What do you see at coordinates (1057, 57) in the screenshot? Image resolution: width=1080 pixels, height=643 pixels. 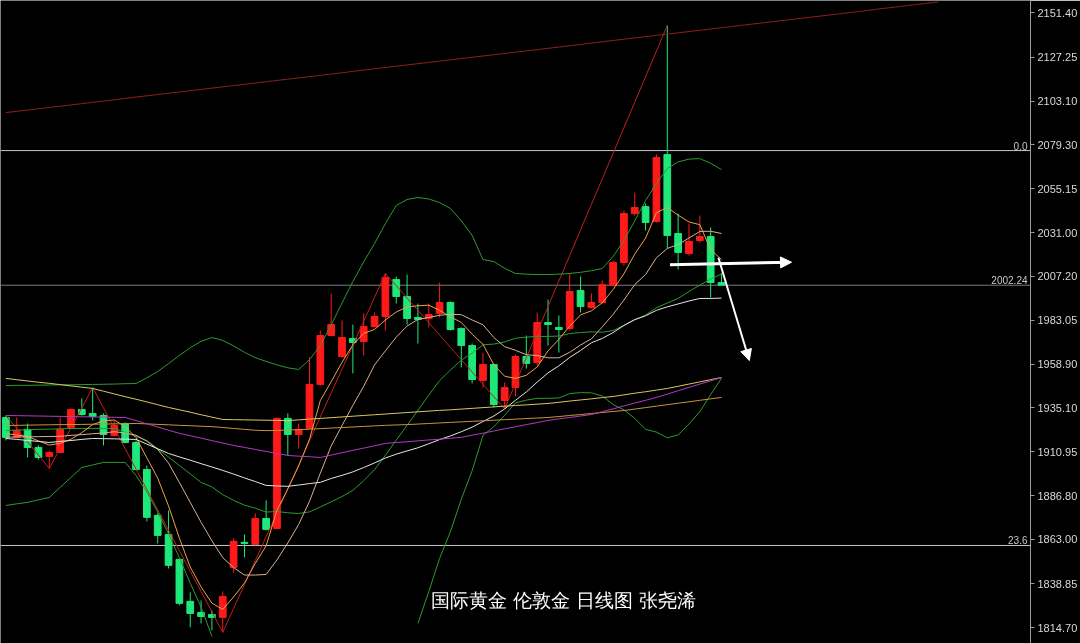 I see `y-tick-label: 2127.25` at bounding box center [1057, 57].